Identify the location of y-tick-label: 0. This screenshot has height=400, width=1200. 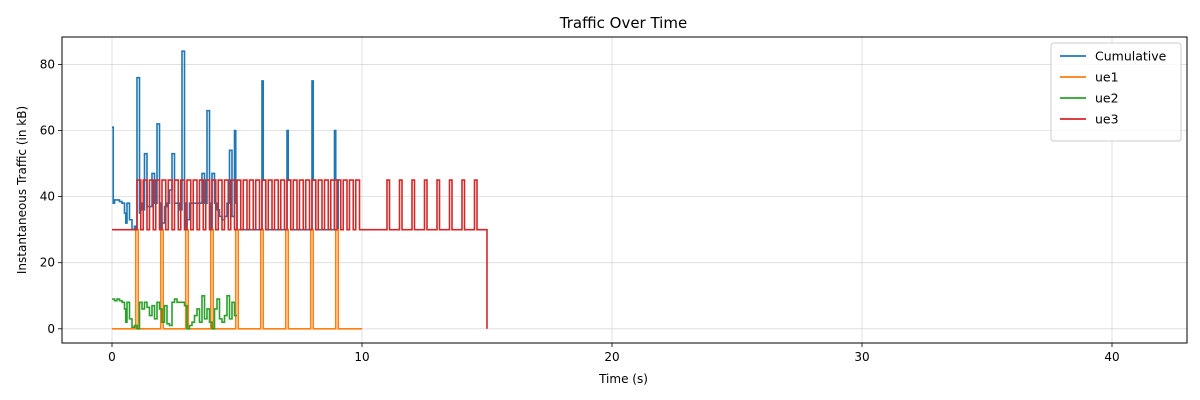
(51, 329).